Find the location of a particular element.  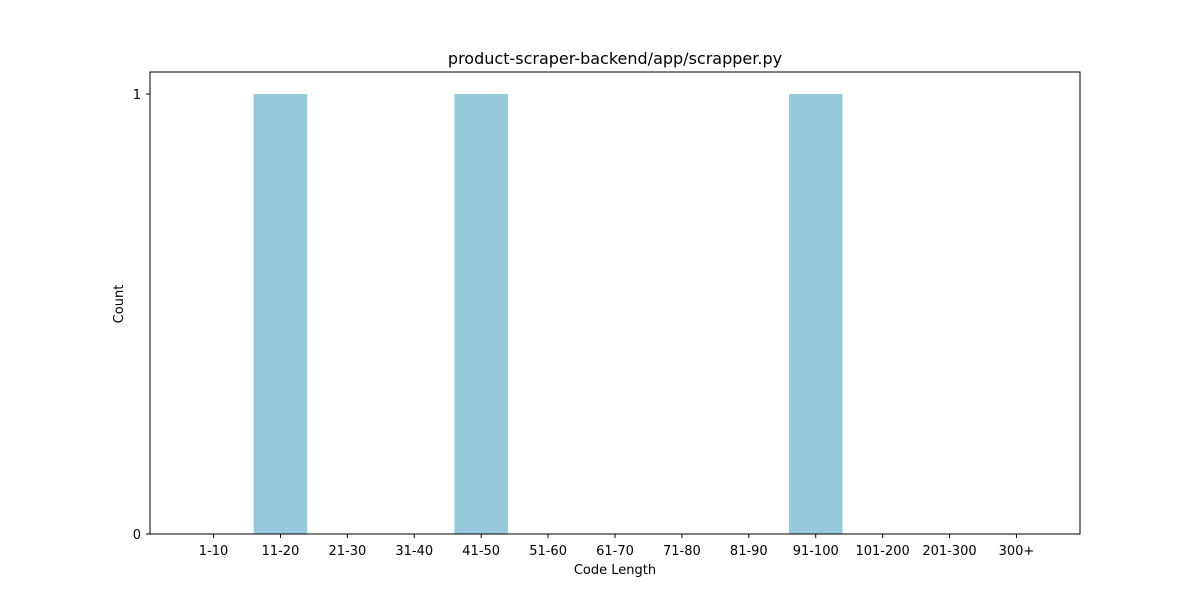

x-tick-label: 51-60 is located at coordinates (548, 551).